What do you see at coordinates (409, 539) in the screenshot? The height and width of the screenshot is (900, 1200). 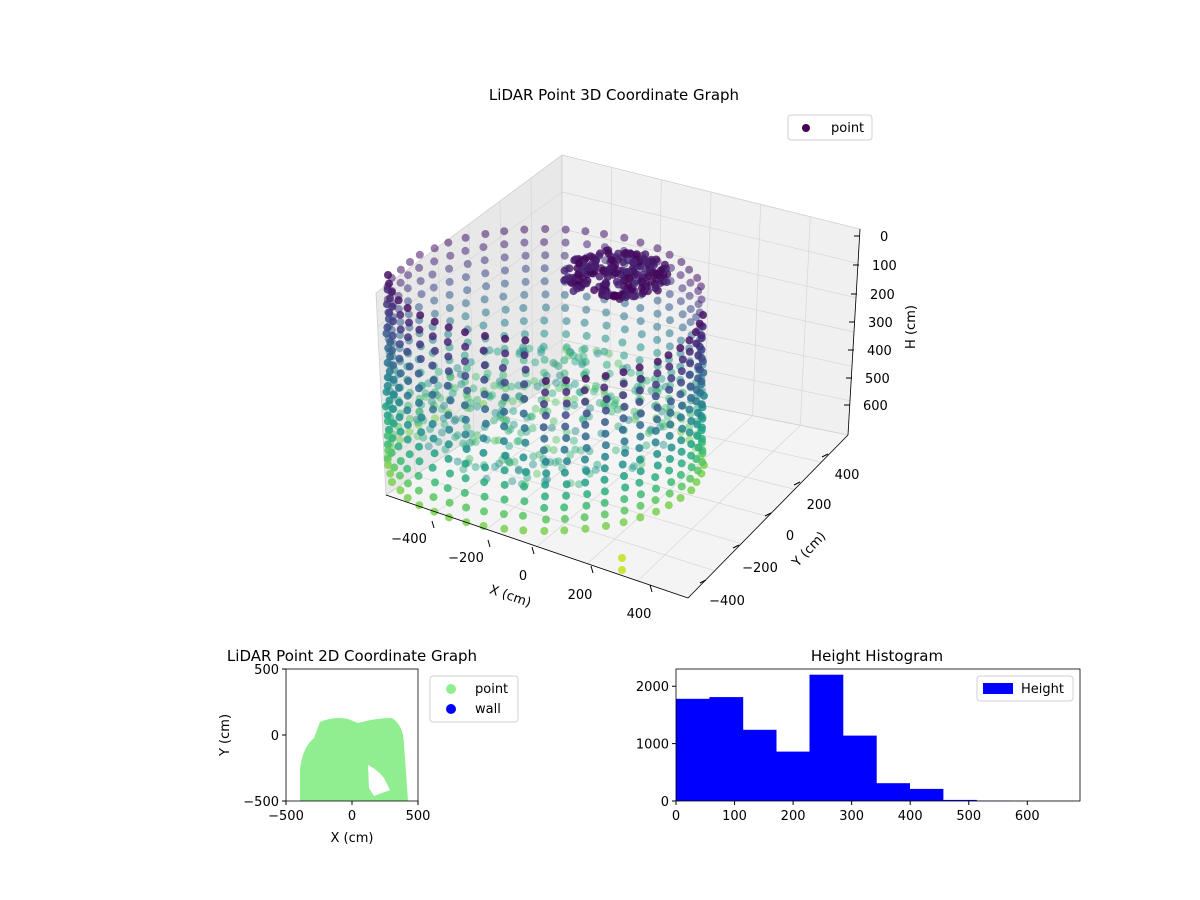 I see `x3d-tick-label: −400` at bounding box center [409, 539].